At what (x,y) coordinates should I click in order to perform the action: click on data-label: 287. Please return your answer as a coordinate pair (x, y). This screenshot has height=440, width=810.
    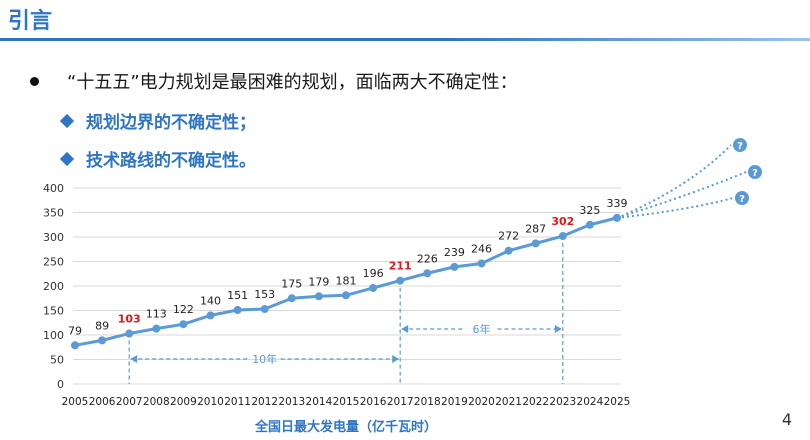
    Looking at the image, I should click on (535, 228).